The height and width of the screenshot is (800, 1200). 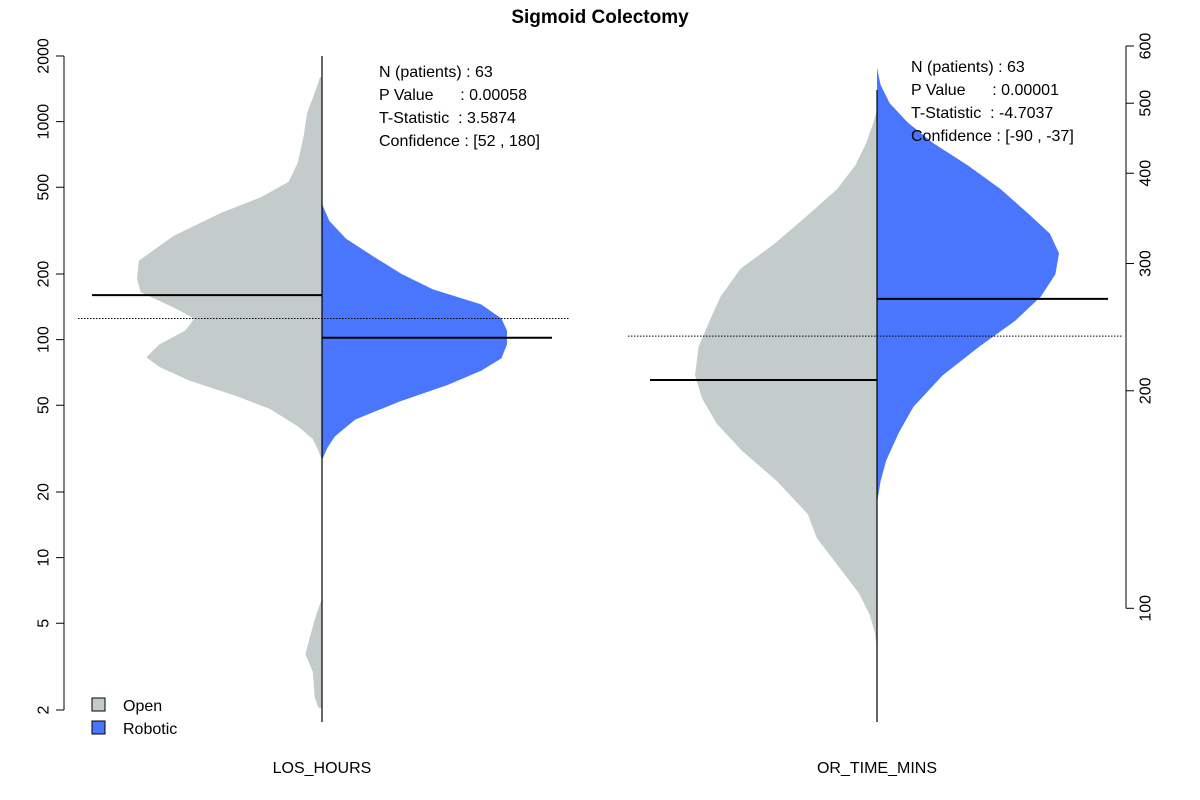 What do you see at coordinates (985, 90) in the screenshot?
I see `stats-line: P Value : 0.00001` at bounding box center [985, 90].